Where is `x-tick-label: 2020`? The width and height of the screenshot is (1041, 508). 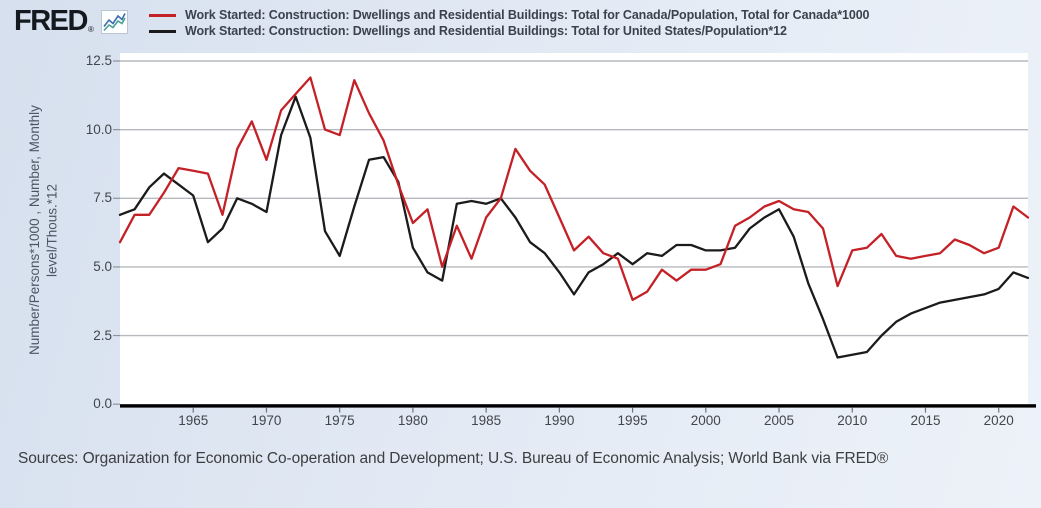
x-tick-label: 2020 is located at coordinates (998, 420).